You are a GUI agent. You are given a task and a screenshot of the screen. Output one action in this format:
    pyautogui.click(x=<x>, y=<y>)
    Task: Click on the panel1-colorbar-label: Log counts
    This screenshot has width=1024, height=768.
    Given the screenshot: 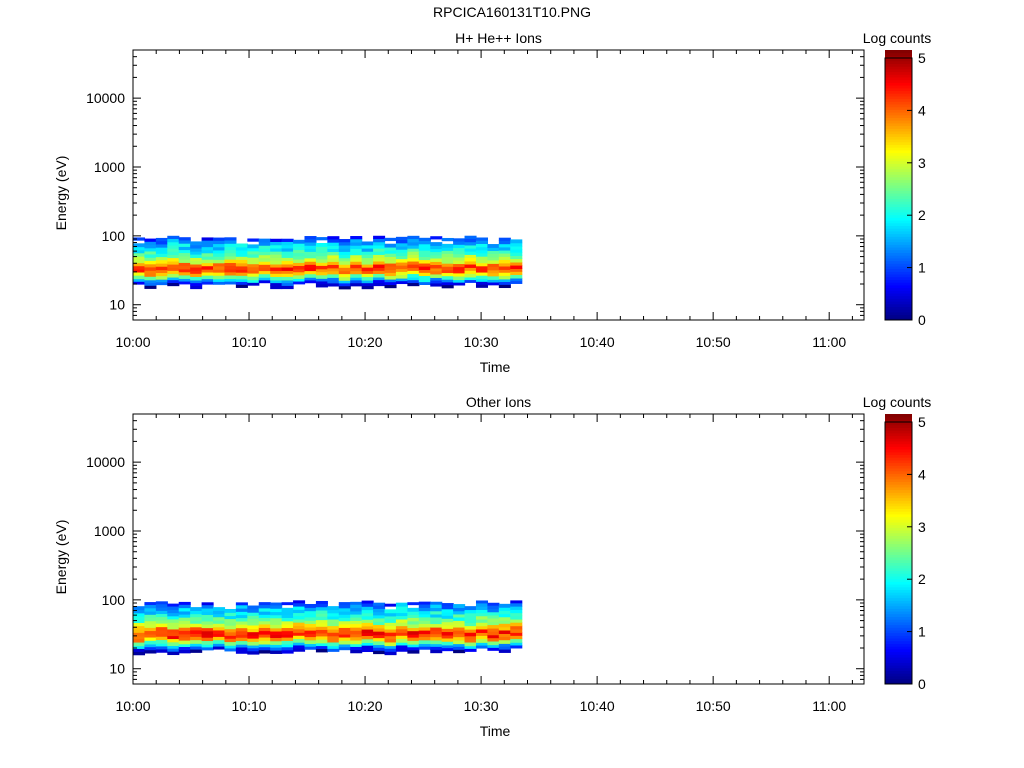 What is the action you would take?
    pyautogui.click(x=897, y=38)
    